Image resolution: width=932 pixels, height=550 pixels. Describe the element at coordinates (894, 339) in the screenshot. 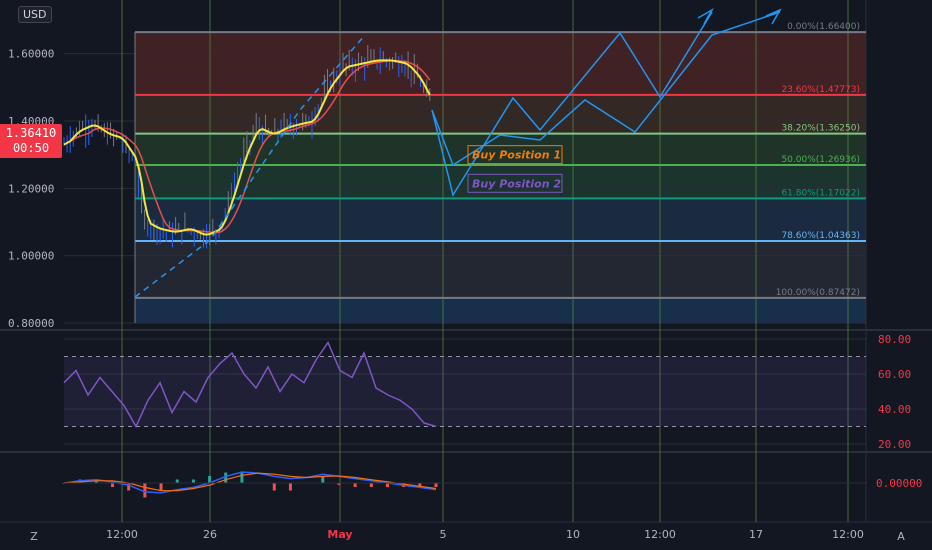

I see `rsi-tick-label: 80.00` at that location.